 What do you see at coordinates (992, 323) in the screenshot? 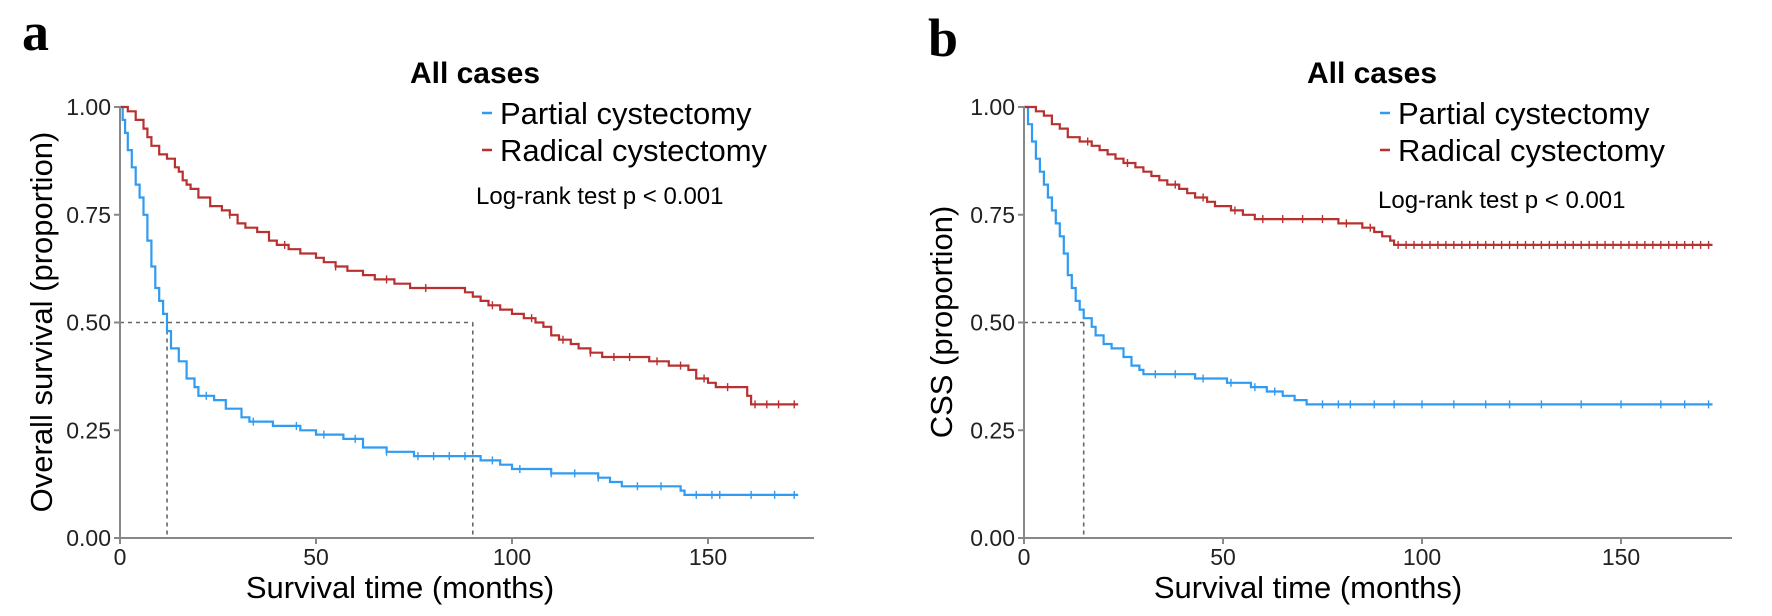
I see `y-tick-label-b-2: 0.50` at bounding box center [992, 323].